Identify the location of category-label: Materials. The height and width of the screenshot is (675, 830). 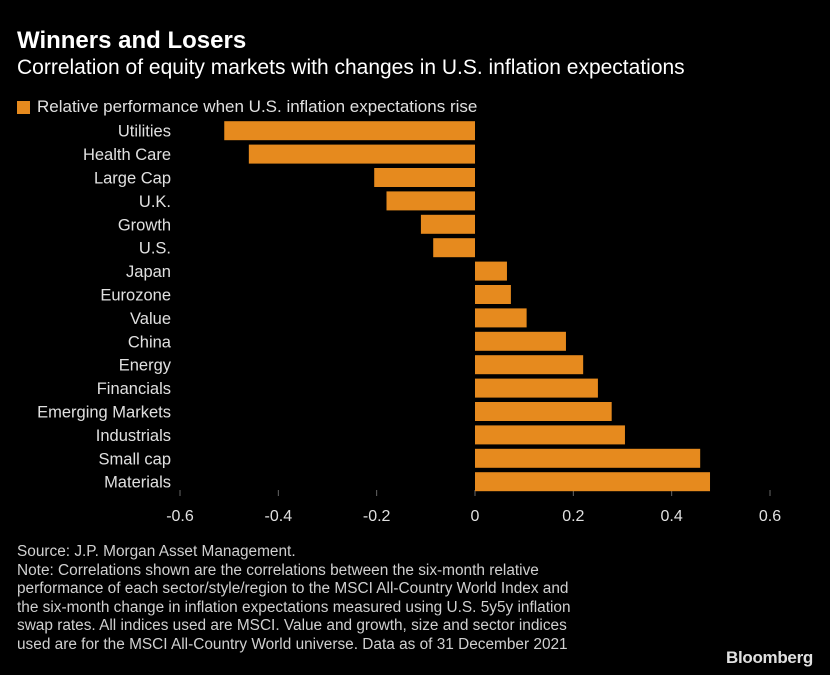
(137, 483).